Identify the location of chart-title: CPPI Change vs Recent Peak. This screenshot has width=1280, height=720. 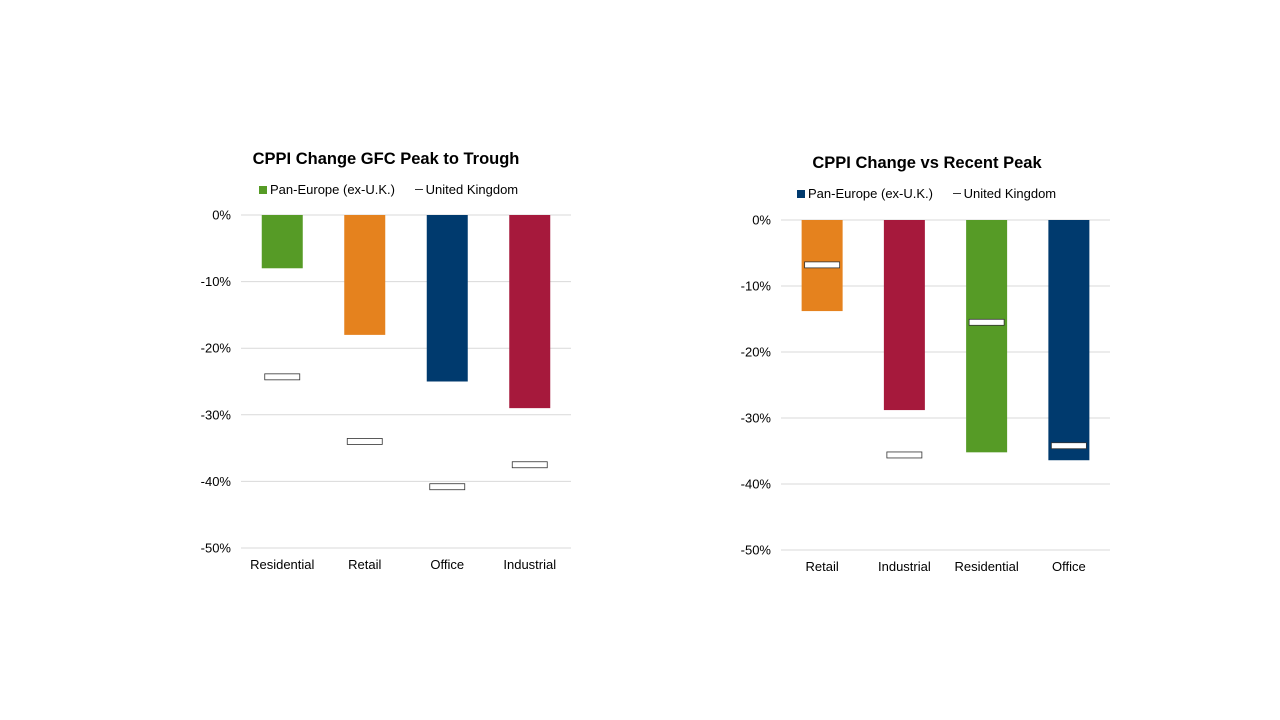
(927, 163).